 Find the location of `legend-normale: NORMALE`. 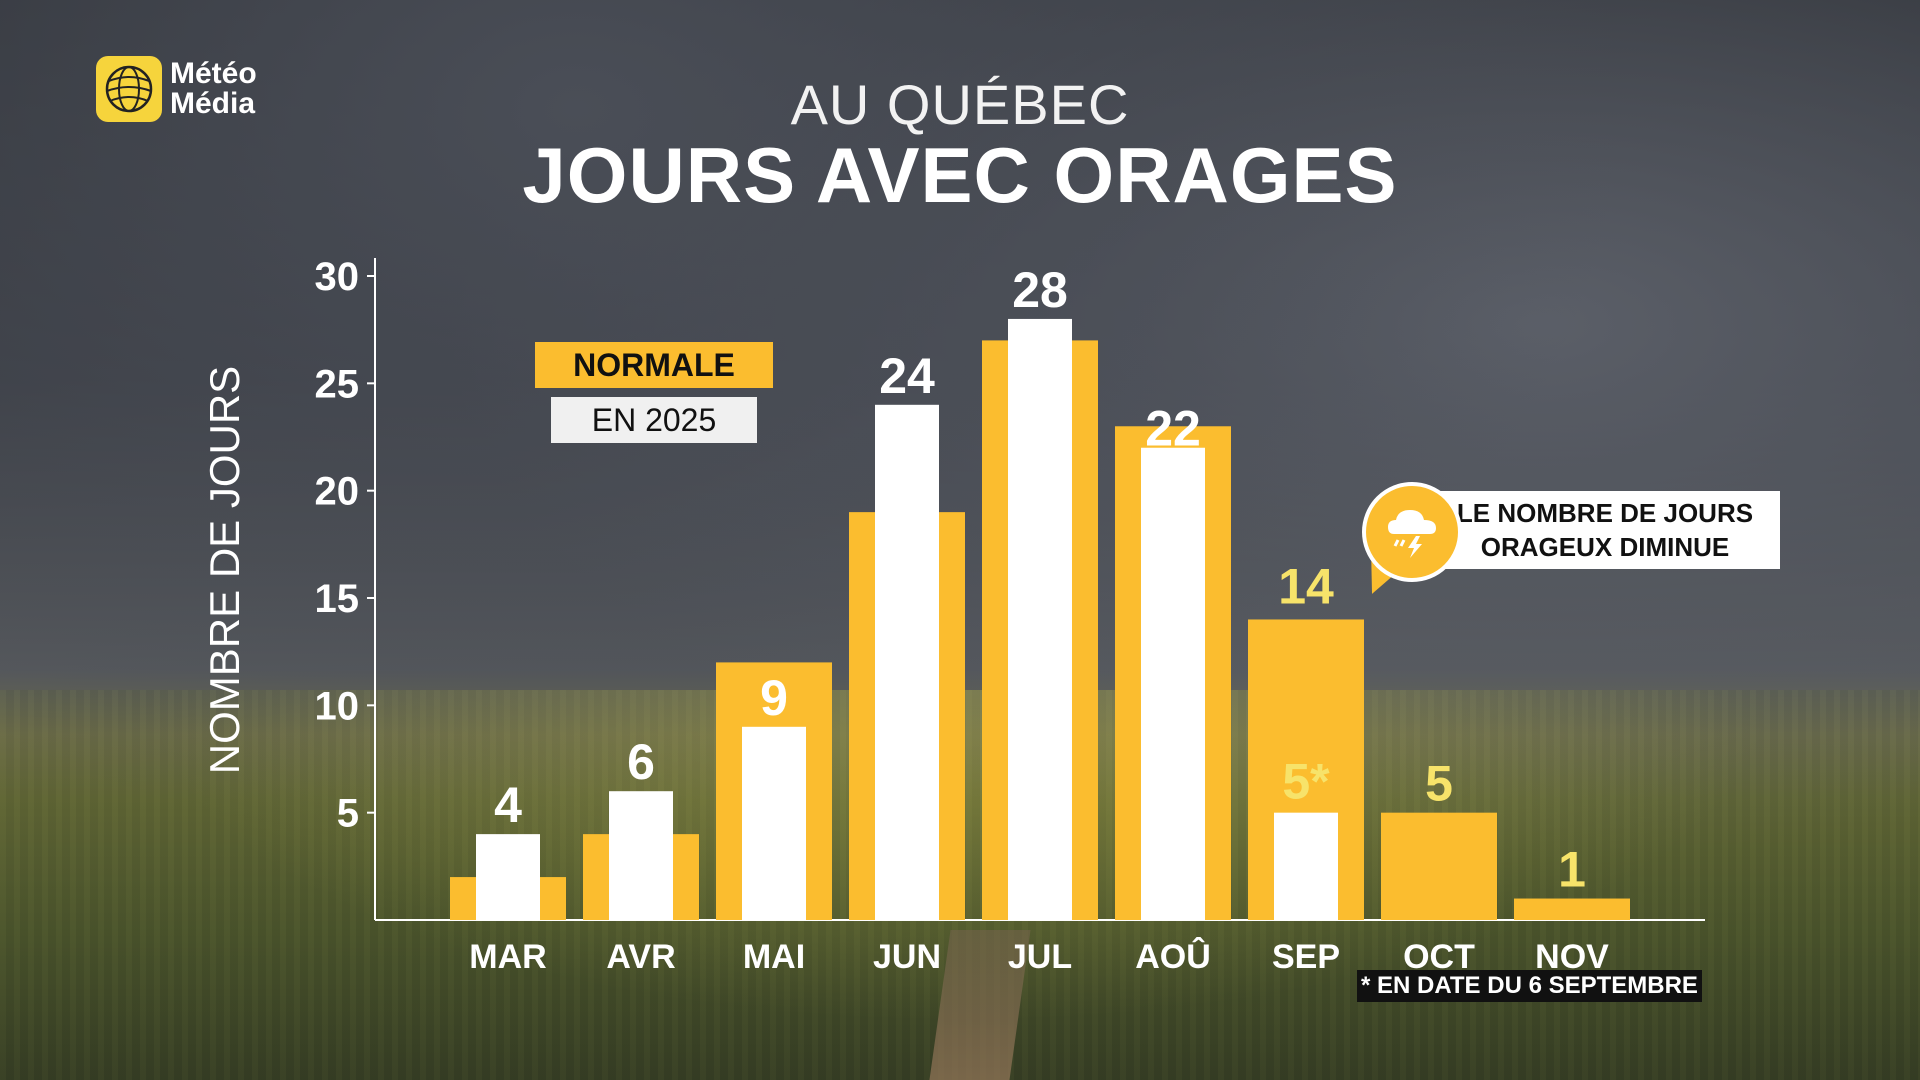

legend-normale: NORMALE is located at coordinates (654, 365).